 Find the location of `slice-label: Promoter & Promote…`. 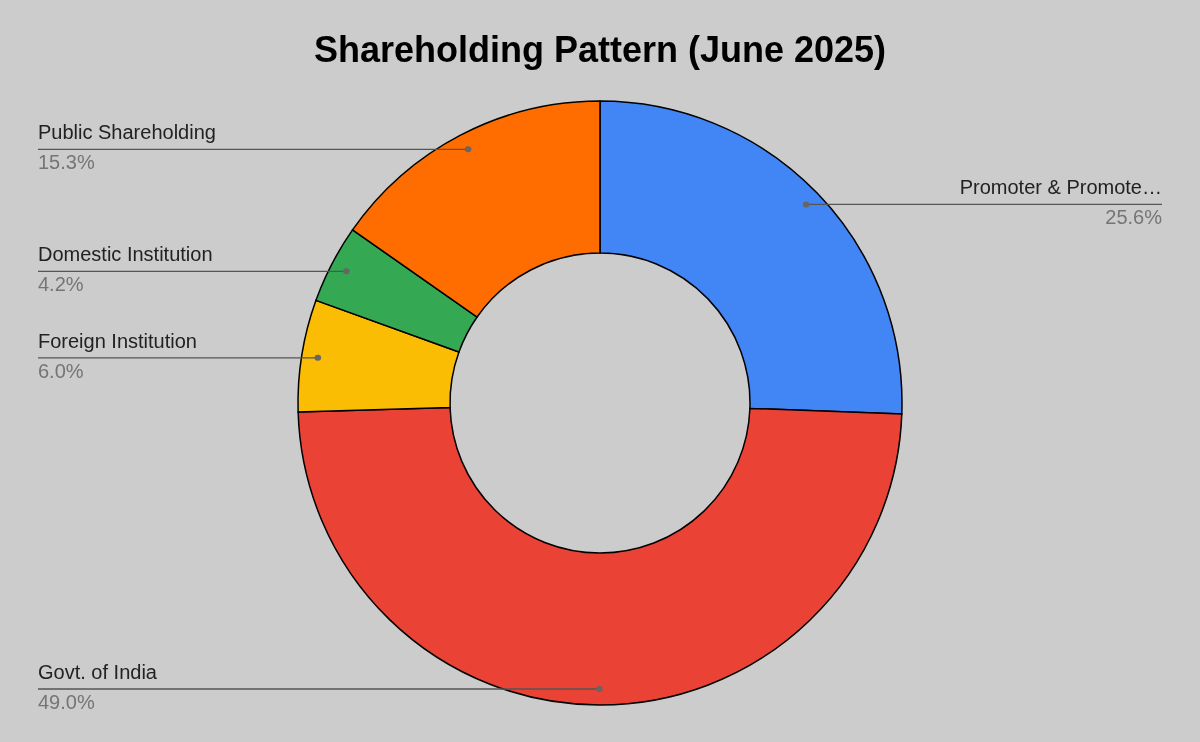

slice-label: Promoter & Promote… is located at coordinates (1060, 187).